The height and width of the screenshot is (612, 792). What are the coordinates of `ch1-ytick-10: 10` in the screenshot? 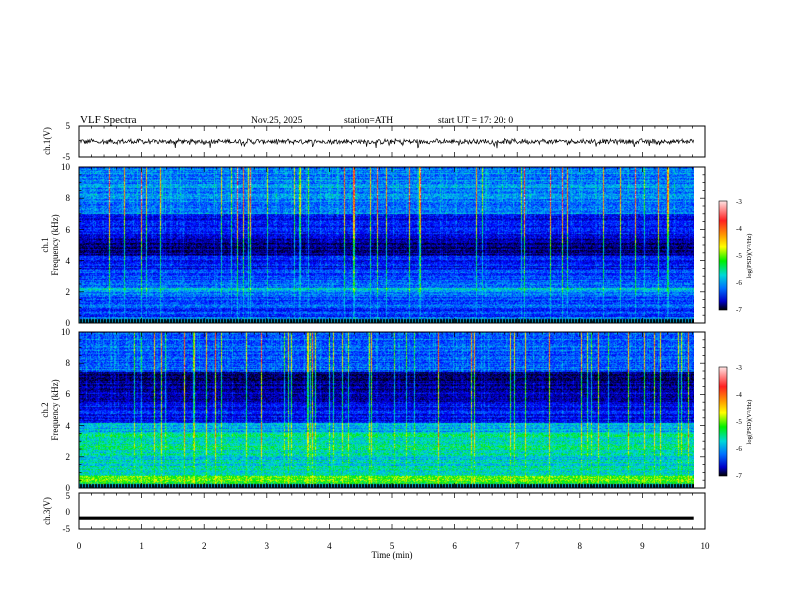 It's located at (66, 167).